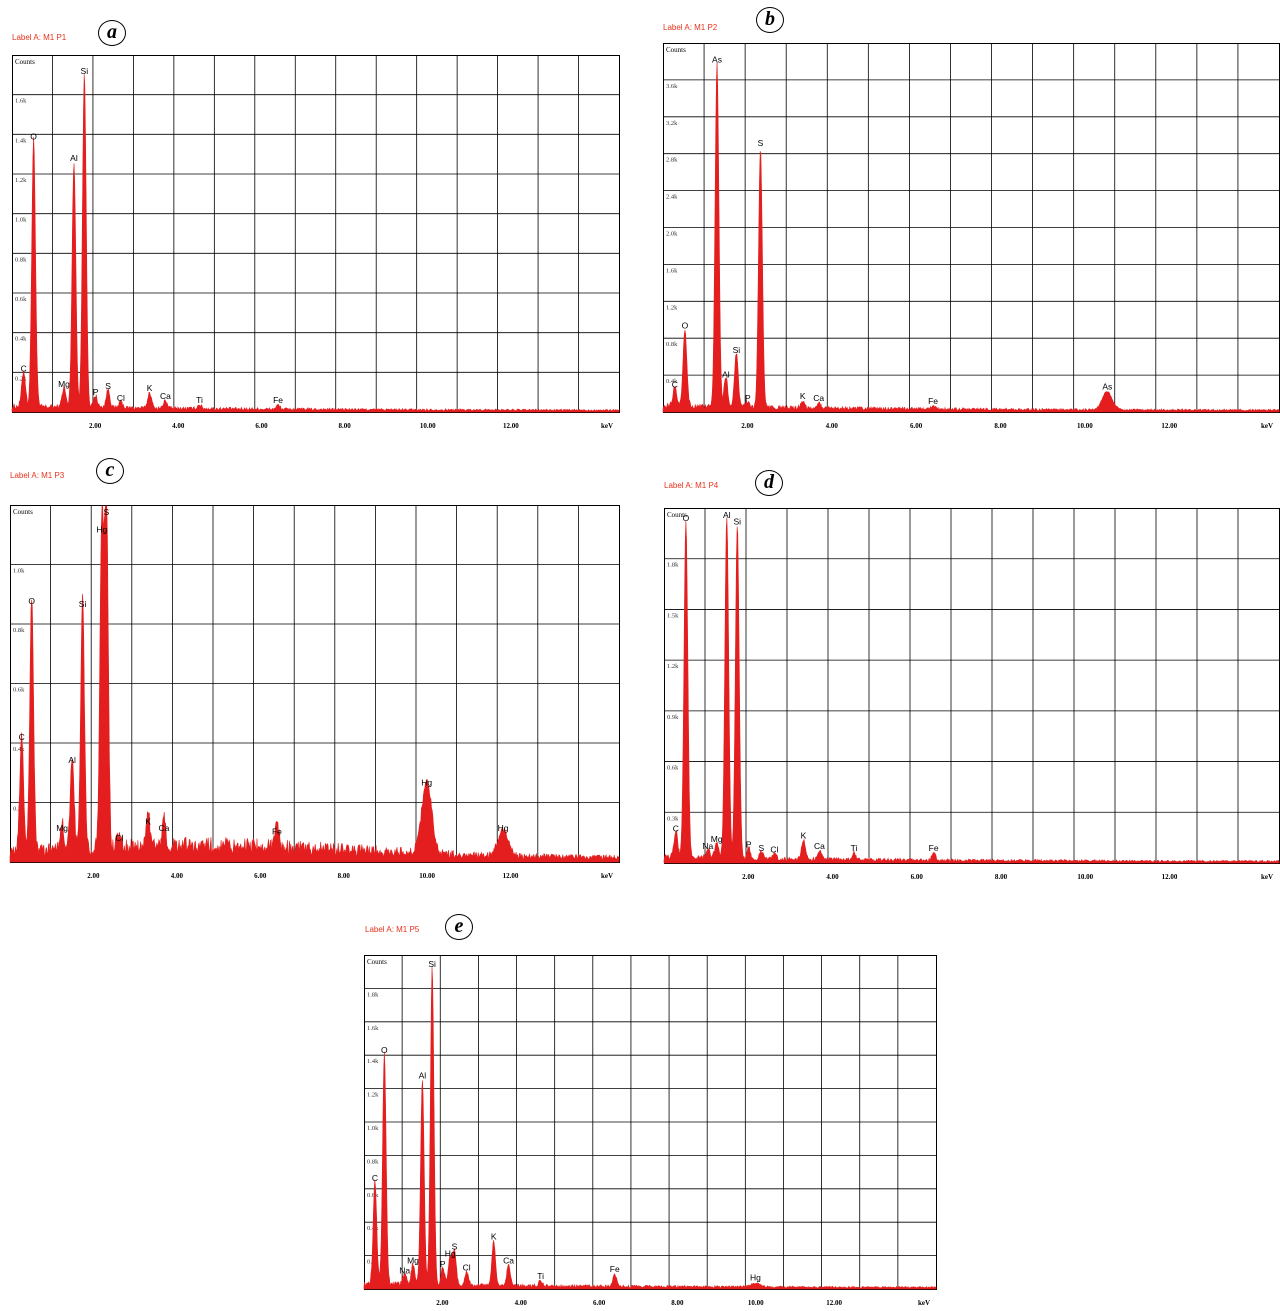 The width and height of the screenshot is (1280, 1311). What do you see at coordinates (1107, 386) in the screenshot?
I see `peak-label-as: As` at bounding box center [1107, 386].